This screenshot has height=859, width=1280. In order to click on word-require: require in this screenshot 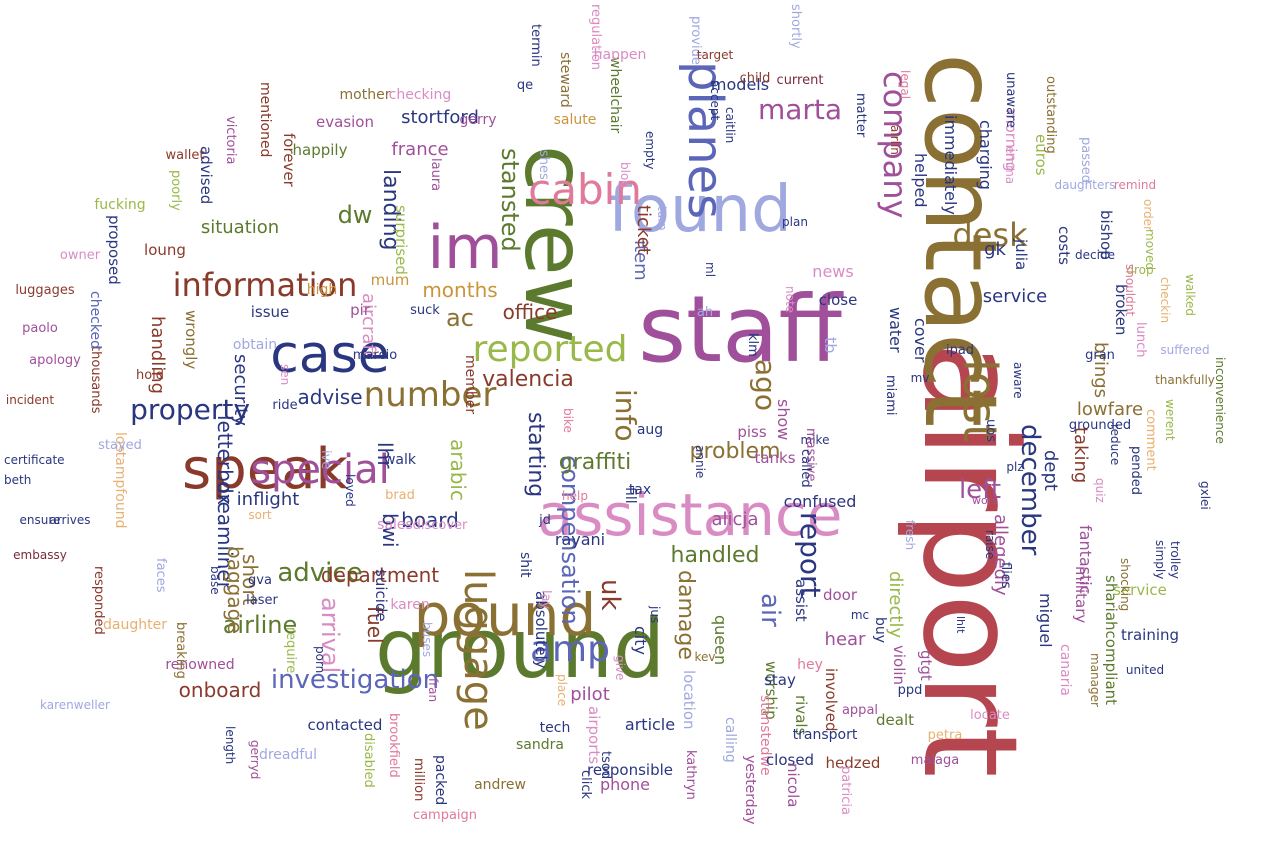, I will do `click(290, 650)`.